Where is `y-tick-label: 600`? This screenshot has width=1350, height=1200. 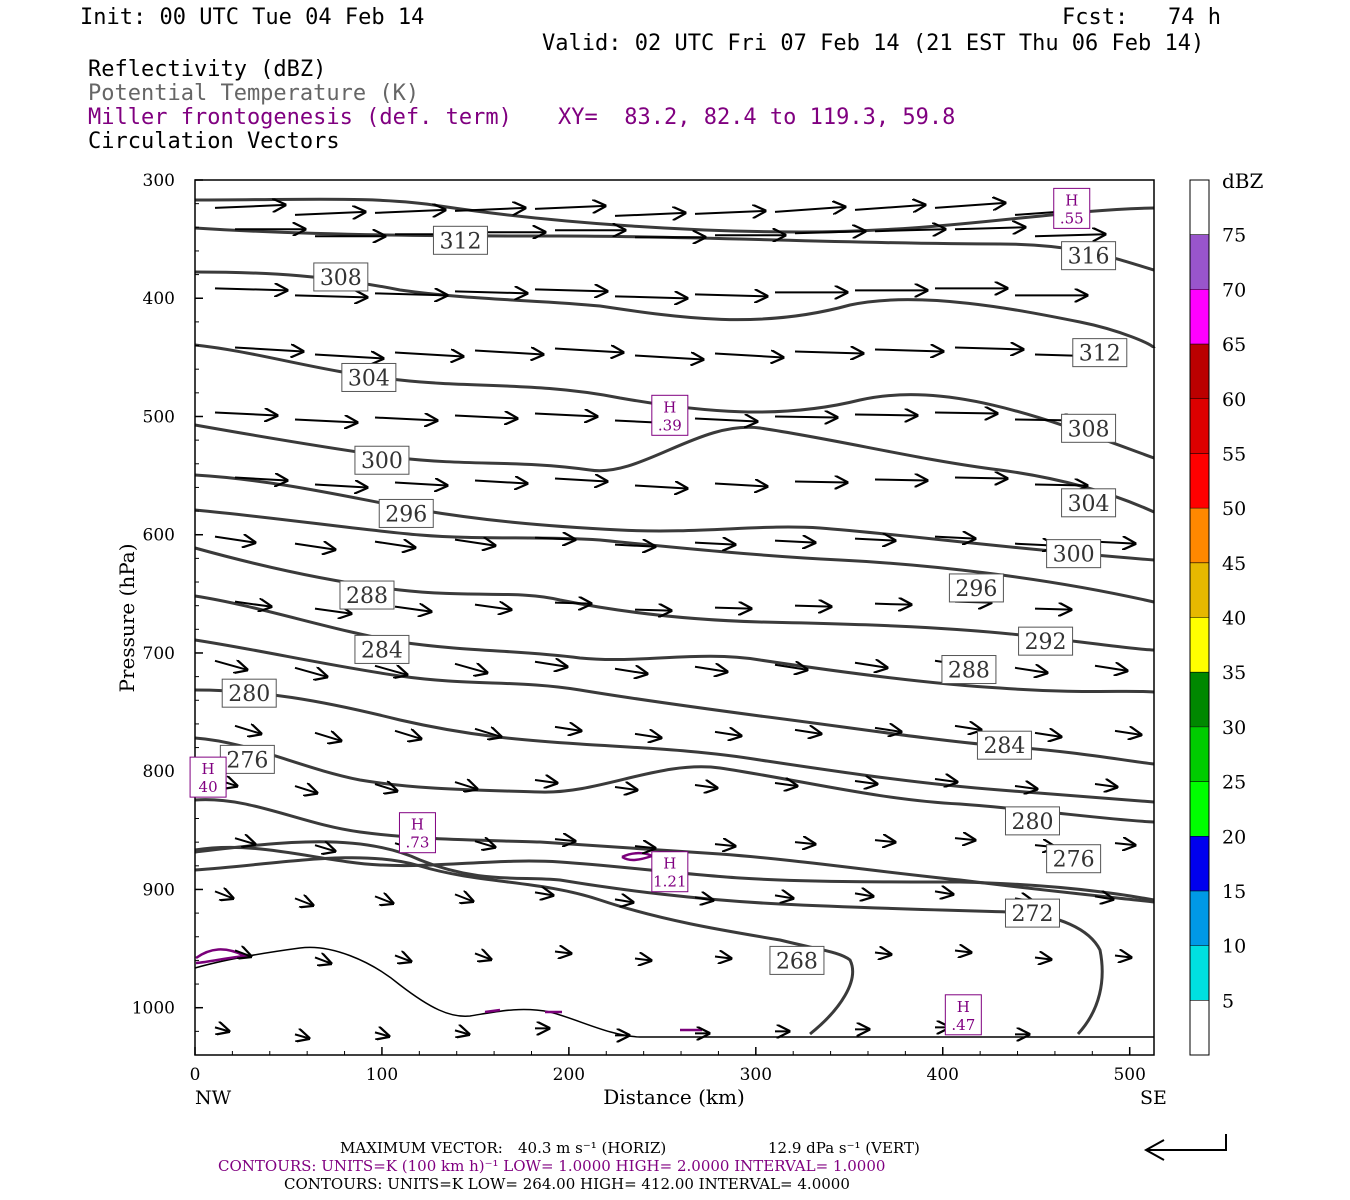
y-tick-label: 600 is located at coordinates (159, 536).